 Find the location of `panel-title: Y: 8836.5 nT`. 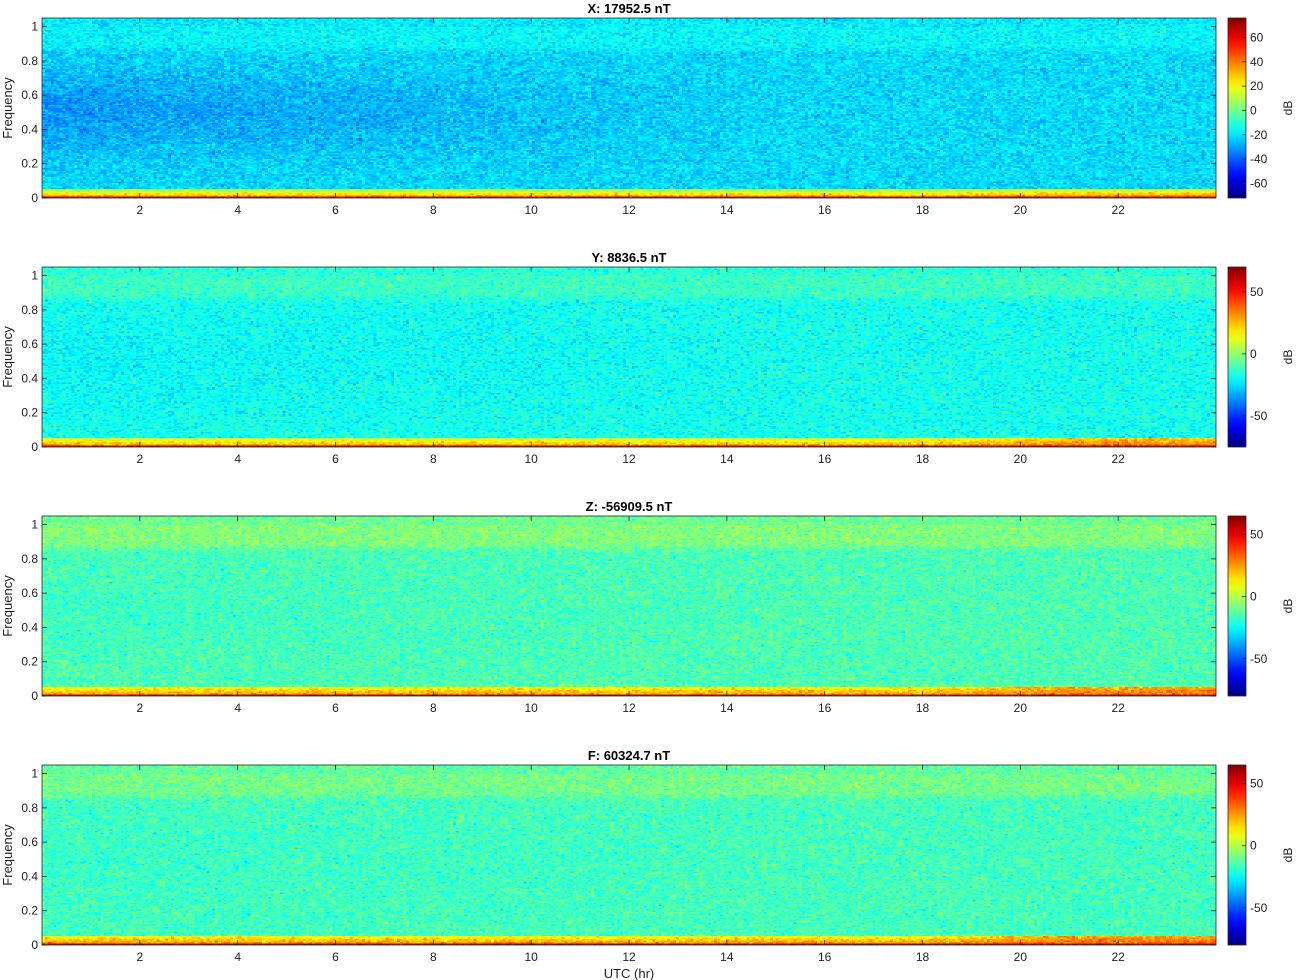

panel-title: Y: 8836.5 nT is located at coordinates (629, 257).